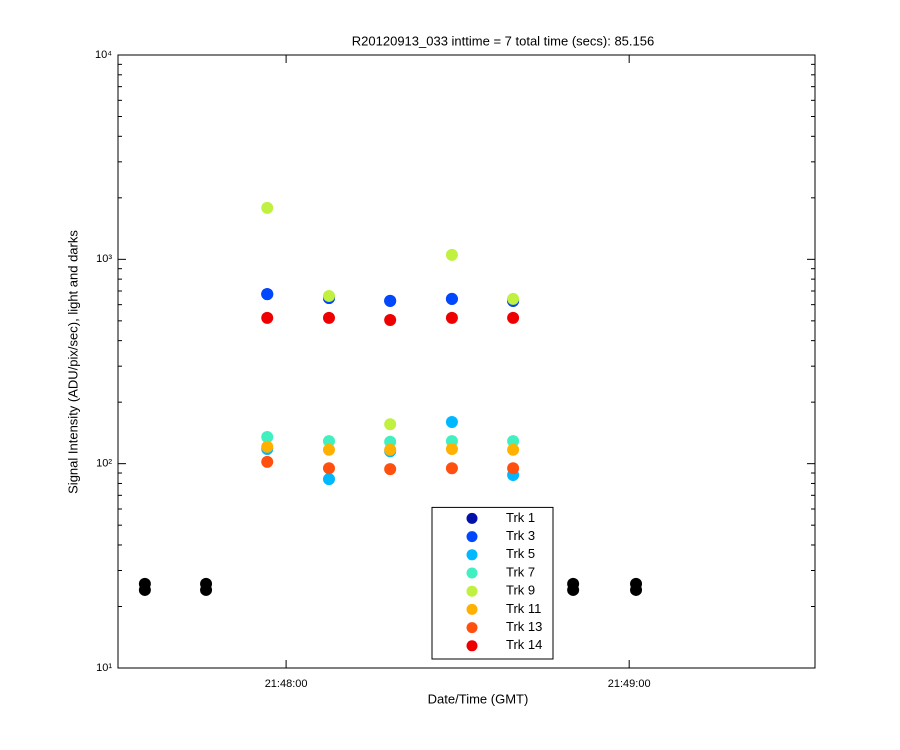  What do you see at coordinates (478, 698) in the screenshot?
I see `x-axis-label: Date/Time (GMT)` at bounding box center [478, 698].